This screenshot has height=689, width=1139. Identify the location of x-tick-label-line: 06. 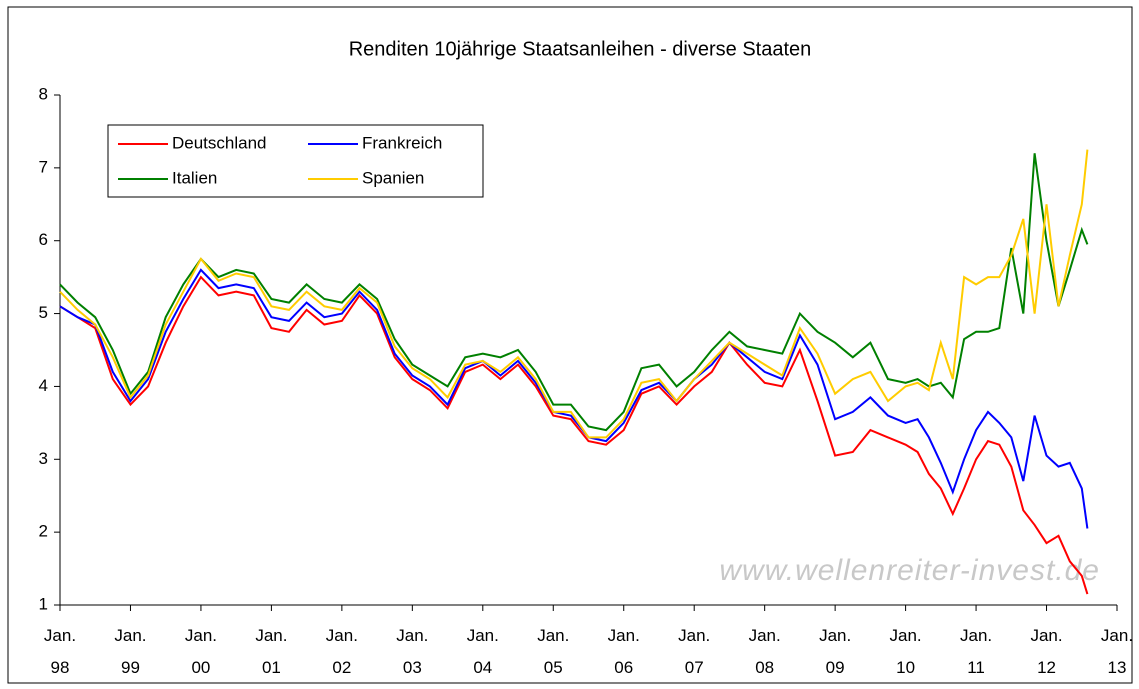
(623, 667).